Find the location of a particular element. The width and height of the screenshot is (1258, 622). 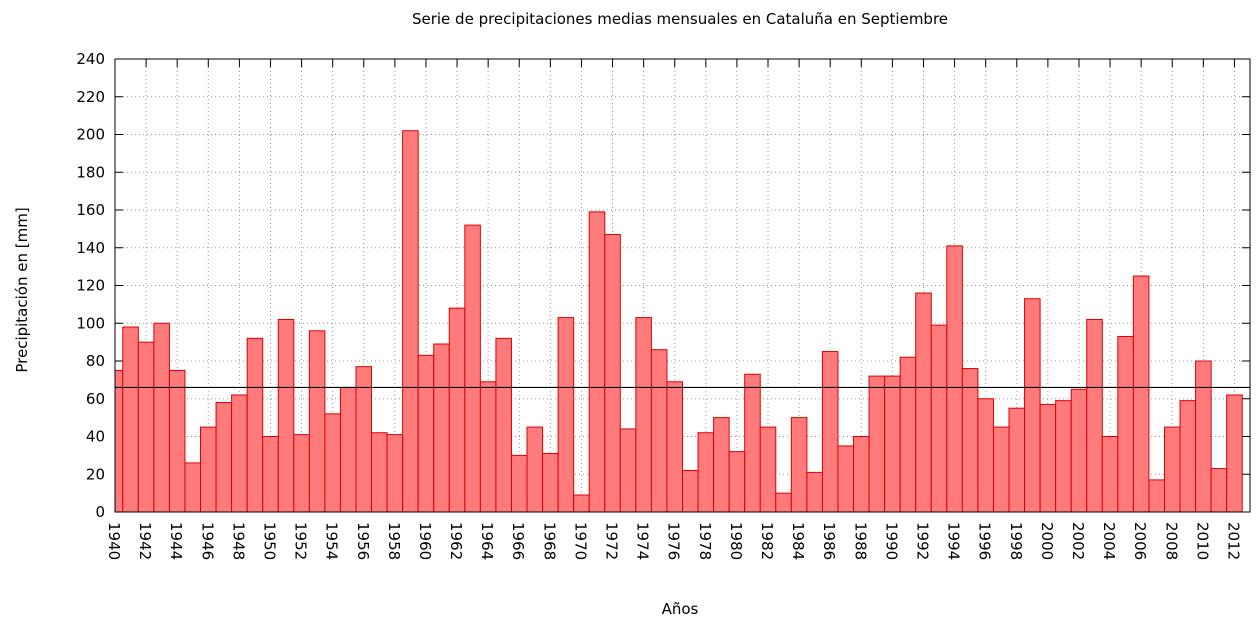

x-tick-label: 1950 is located at coordinates (269, 541).